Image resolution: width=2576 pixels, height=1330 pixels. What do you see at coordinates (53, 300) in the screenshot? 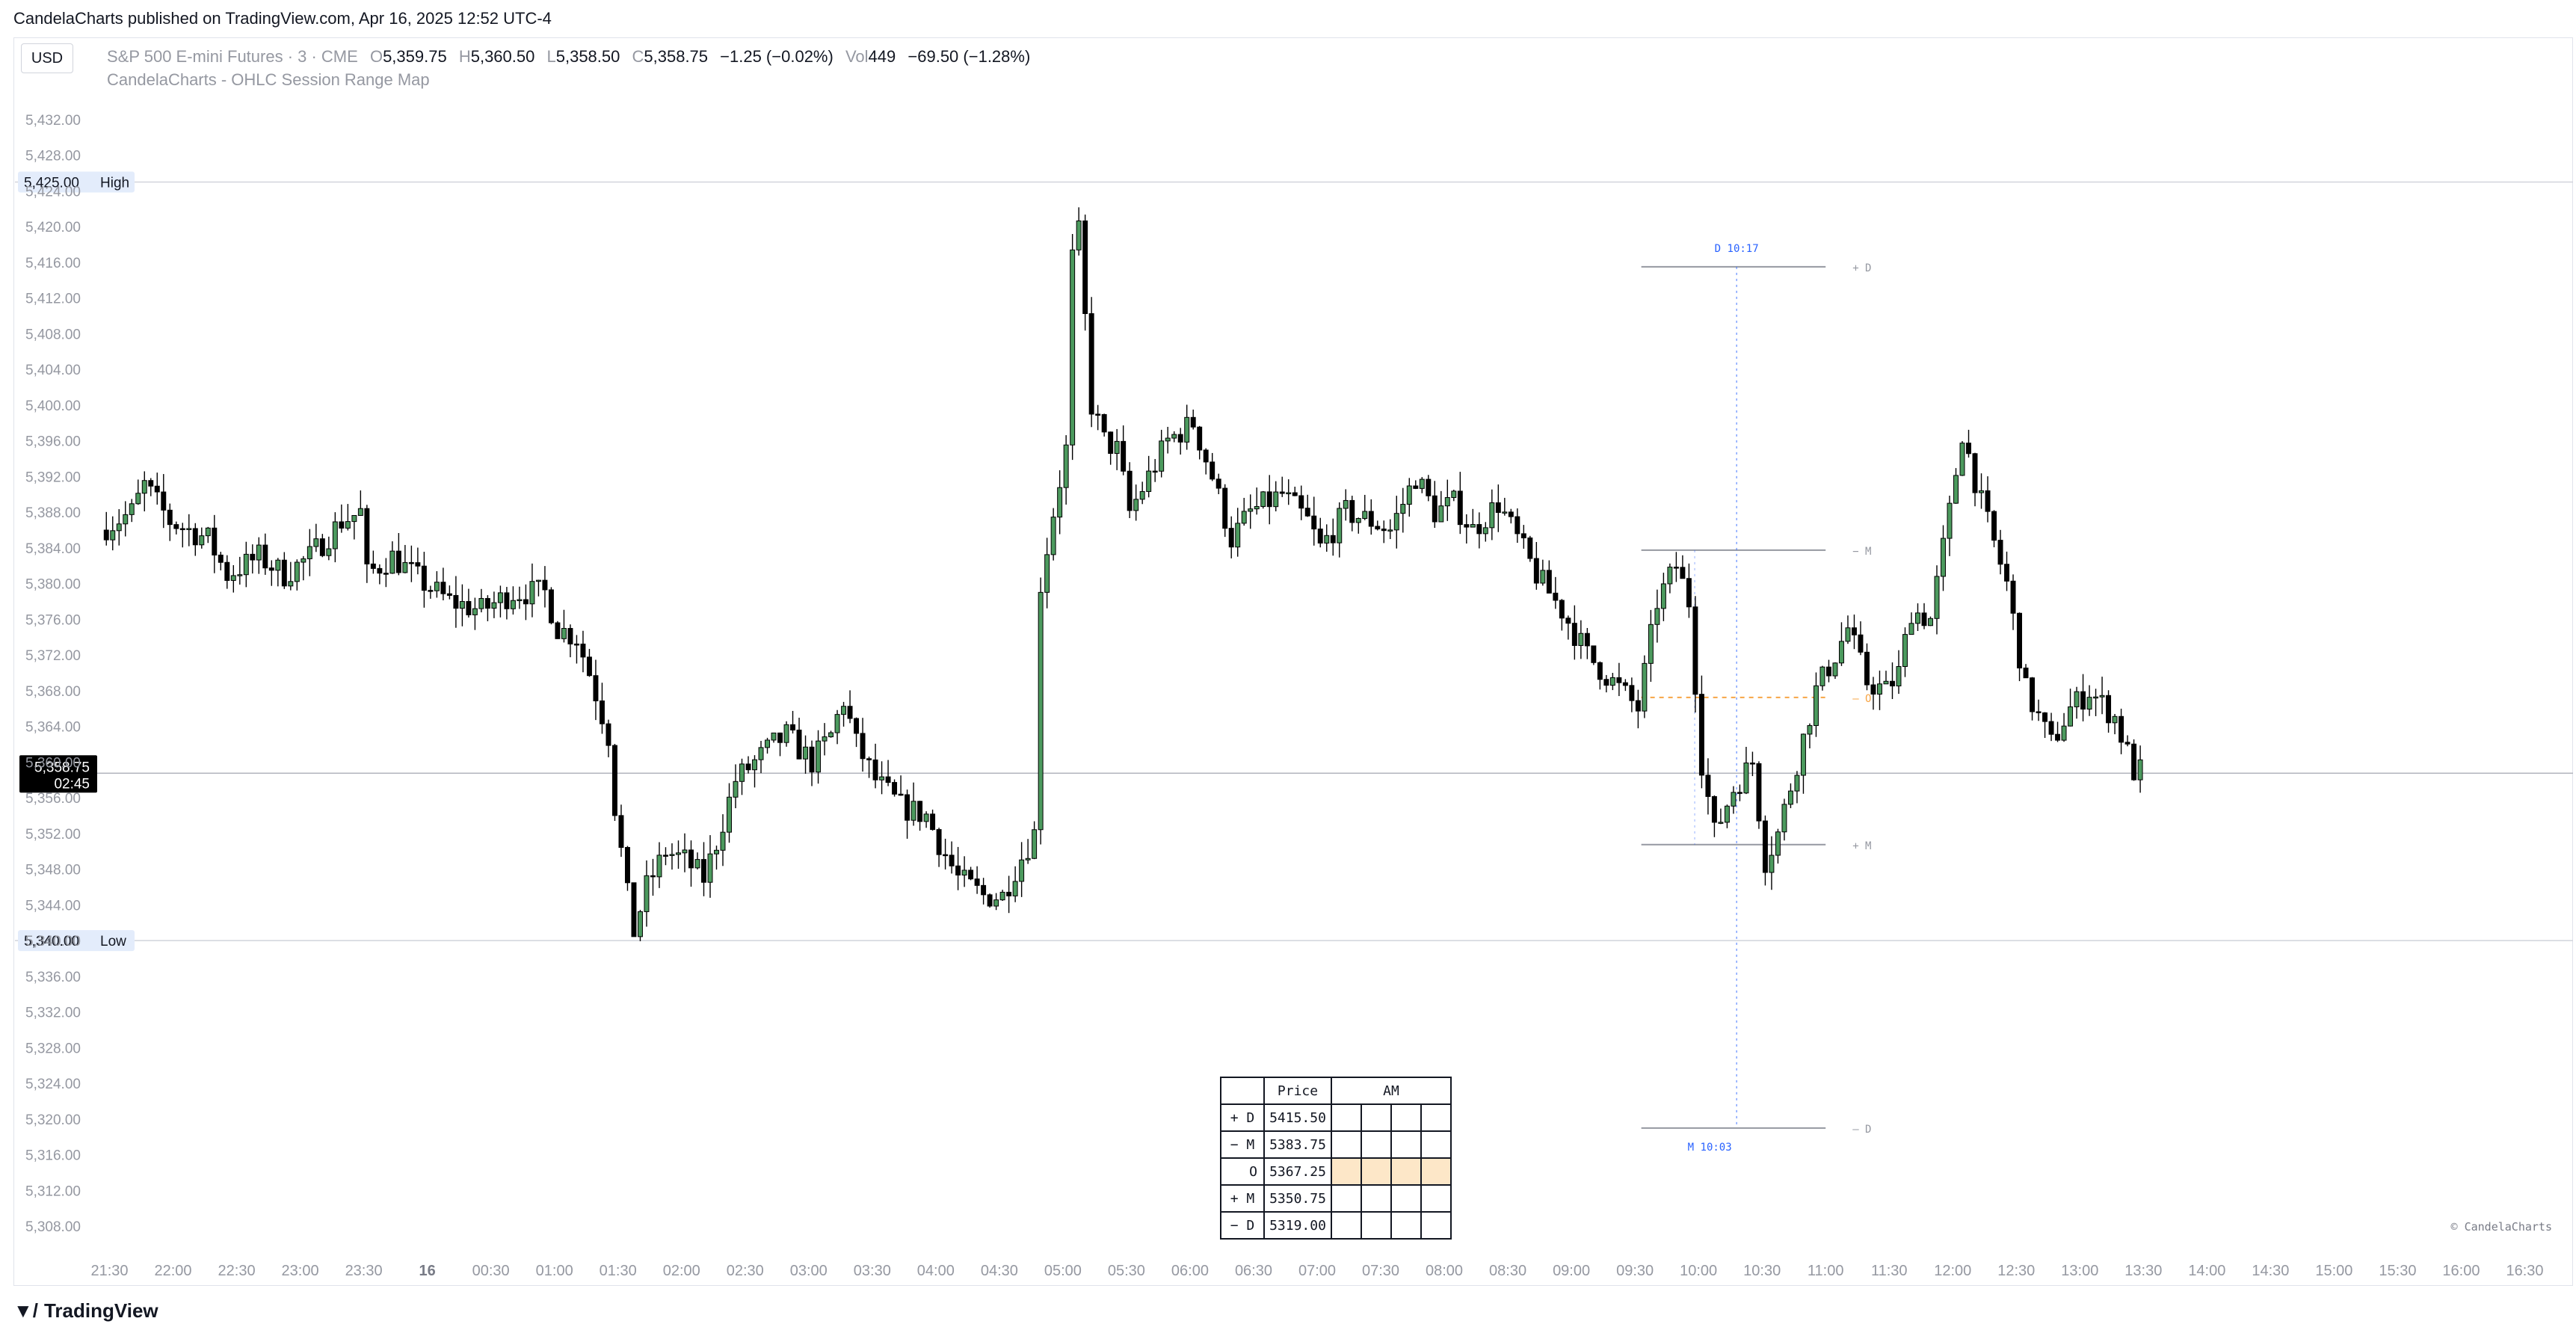
I see `y-tick-label: 5,412.00` at bounding box center [53, 300].